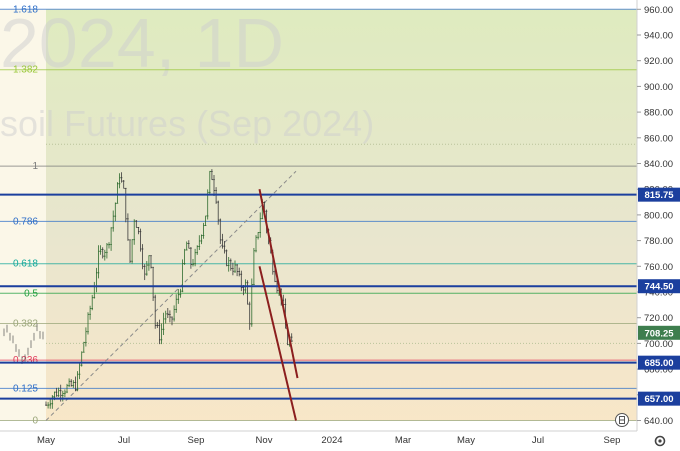 This screenshot has height=451, width=680. Describe the element at coordinates (25, 9) in the screenshot. I see `fib-label-1.618: 1.618` at that location.